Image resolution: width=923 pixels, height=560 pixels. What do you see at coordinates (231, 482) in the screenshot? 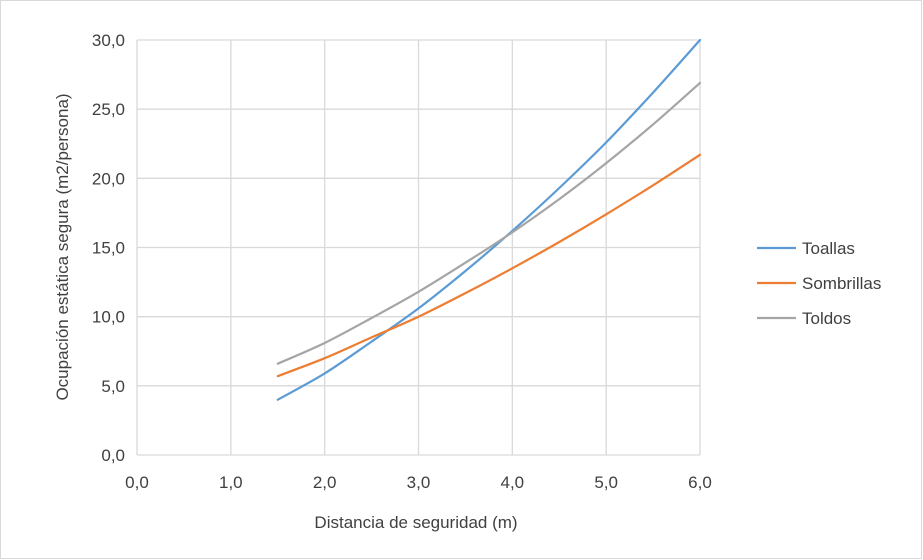
I see `x-tick-label: 1,0` at bounding box center [231, 482].